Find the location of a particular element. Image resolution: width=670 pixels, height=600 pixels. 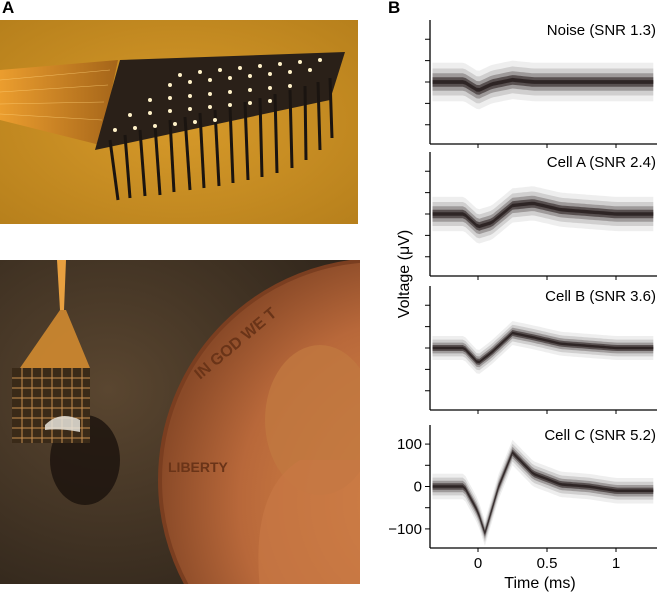

panel-title: Noise (SNR 1.3) is located at coordinates (601, 30).